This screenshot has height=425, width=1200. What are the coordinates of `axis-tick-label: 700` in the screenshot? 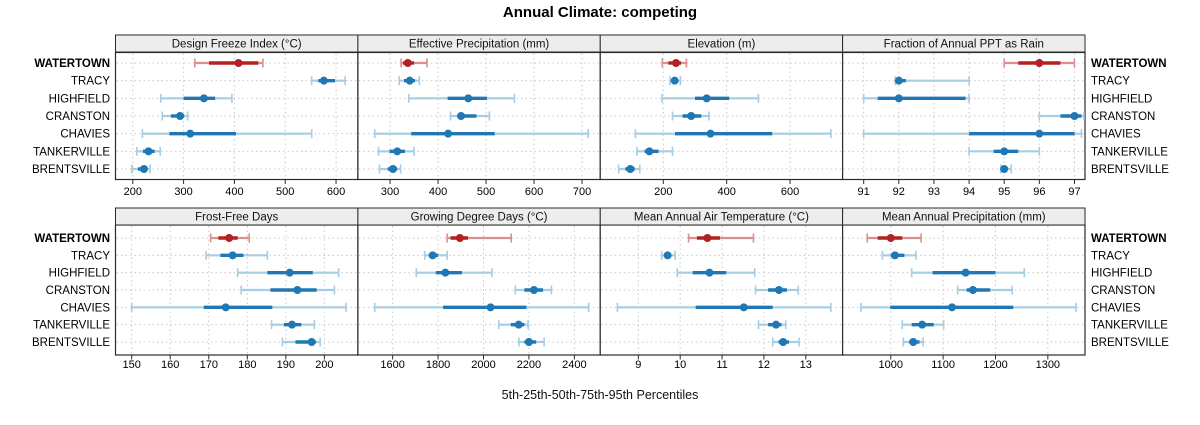 It's located at (582, 192).